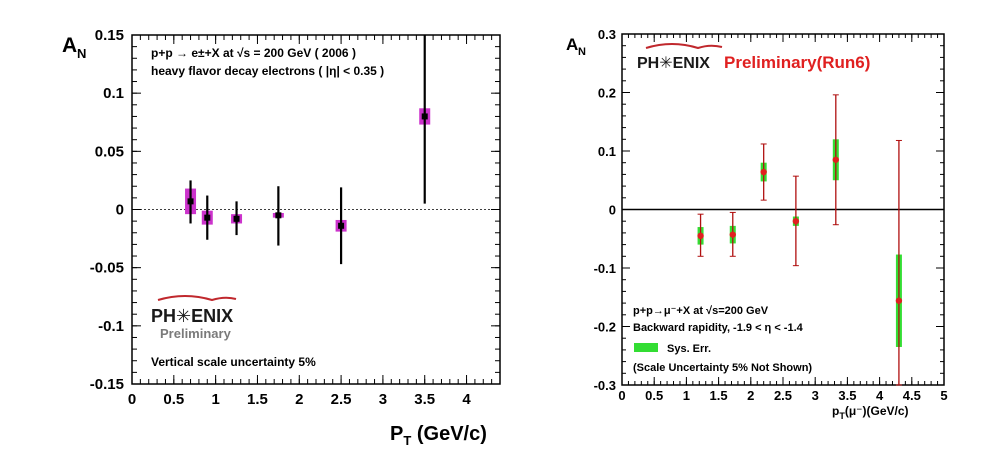  I want to click on left-y-tick-label: 0.1, so click(113, 93).